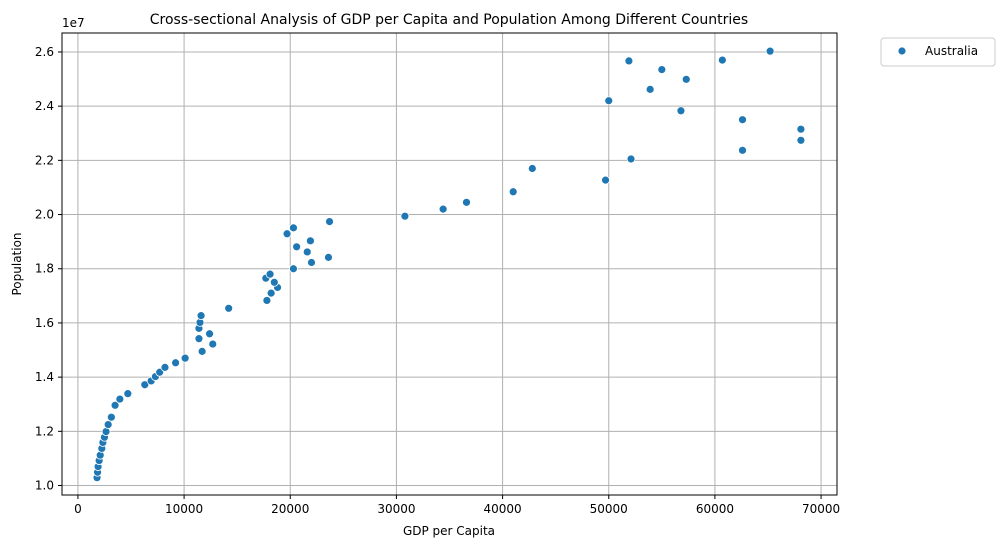 This screenshot has width=1003, height=547. What do you see at coordinates (73, 23) in the screenshot?
I see `y-axis-offset-label: 1e7` at bounding box center [73, 23].